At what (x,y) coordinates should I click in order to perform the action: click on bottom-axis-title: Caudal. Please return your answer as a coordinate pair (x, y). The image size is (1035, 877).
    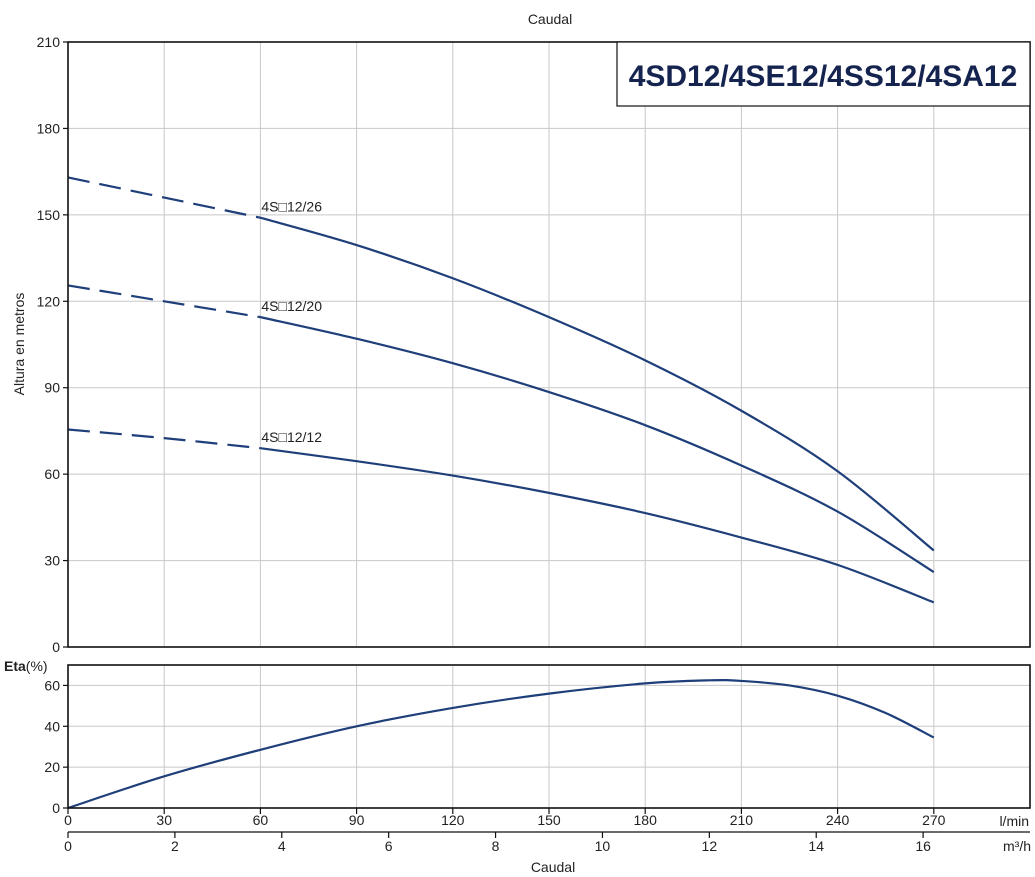
    Looking at the image, I should click on (553, 867).